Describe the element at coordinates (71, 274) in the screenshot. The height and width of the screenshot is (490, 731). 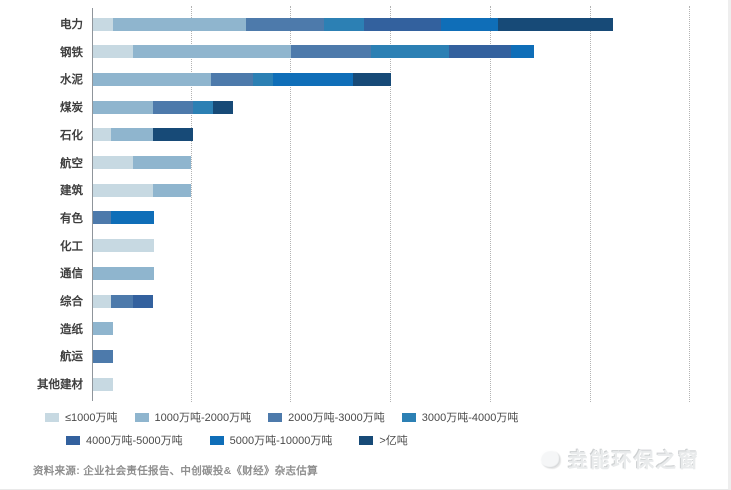
I see `category-label: 通信` at that location.